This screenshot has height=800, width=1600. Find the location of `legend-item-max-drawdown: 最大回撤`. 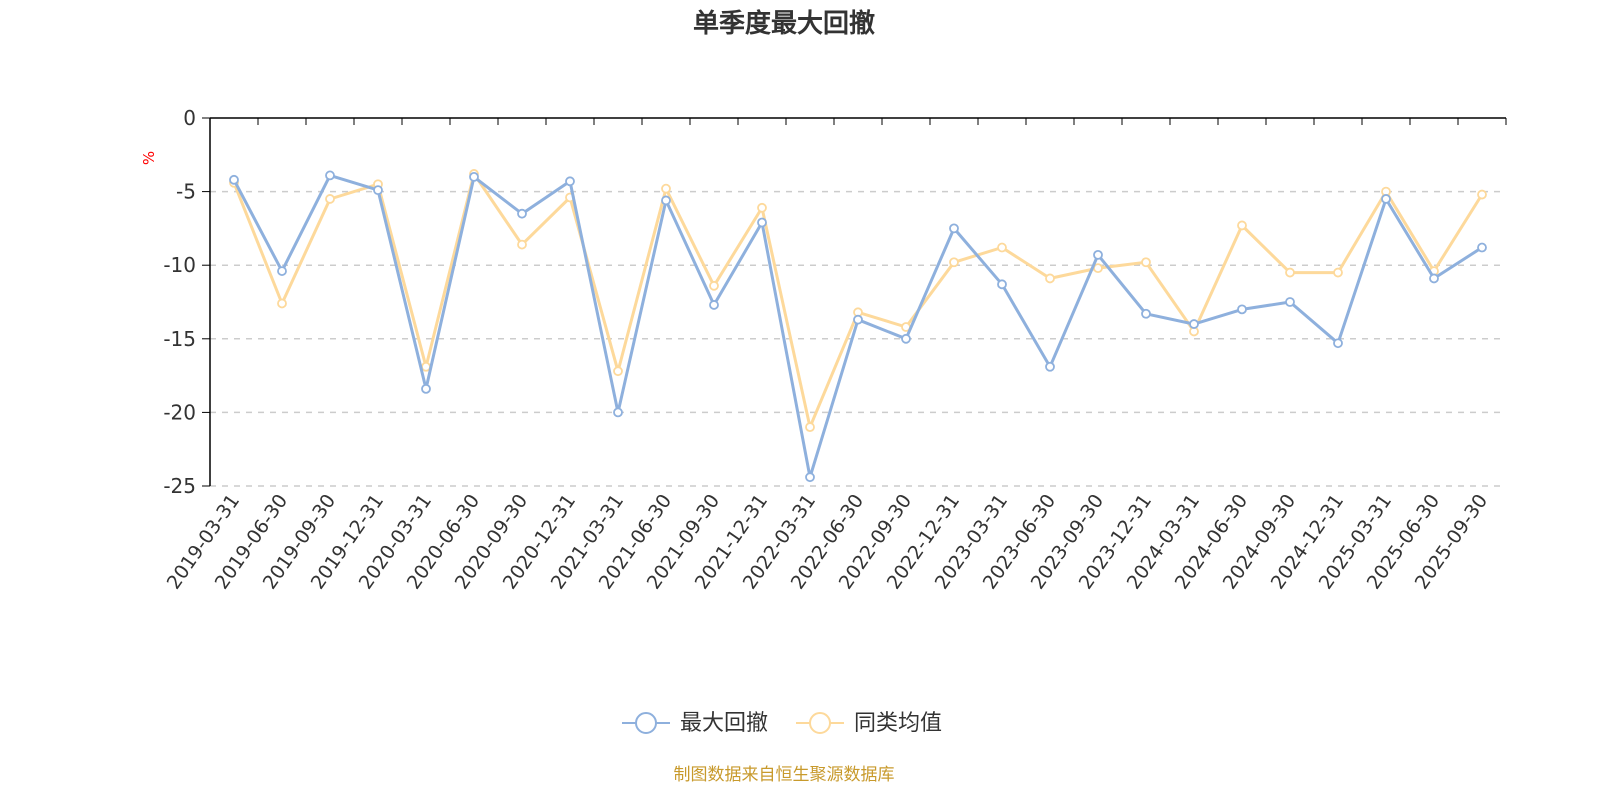

legend-item-max-drawdown: 最大回撤 is located at coordinates (695, 723).